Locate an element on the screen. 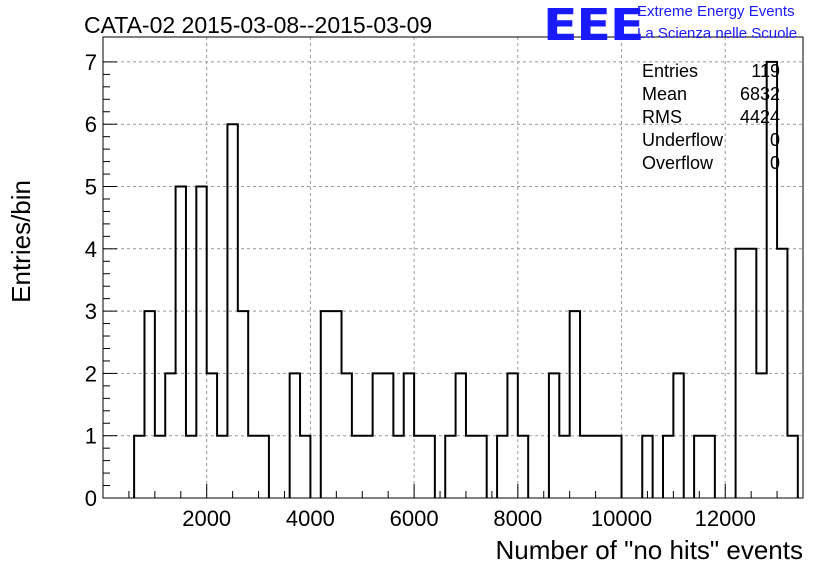 Image resolution: width=836 pixels, height=572 pixels. stats-value: 119 is located at coordinates (765, 71).